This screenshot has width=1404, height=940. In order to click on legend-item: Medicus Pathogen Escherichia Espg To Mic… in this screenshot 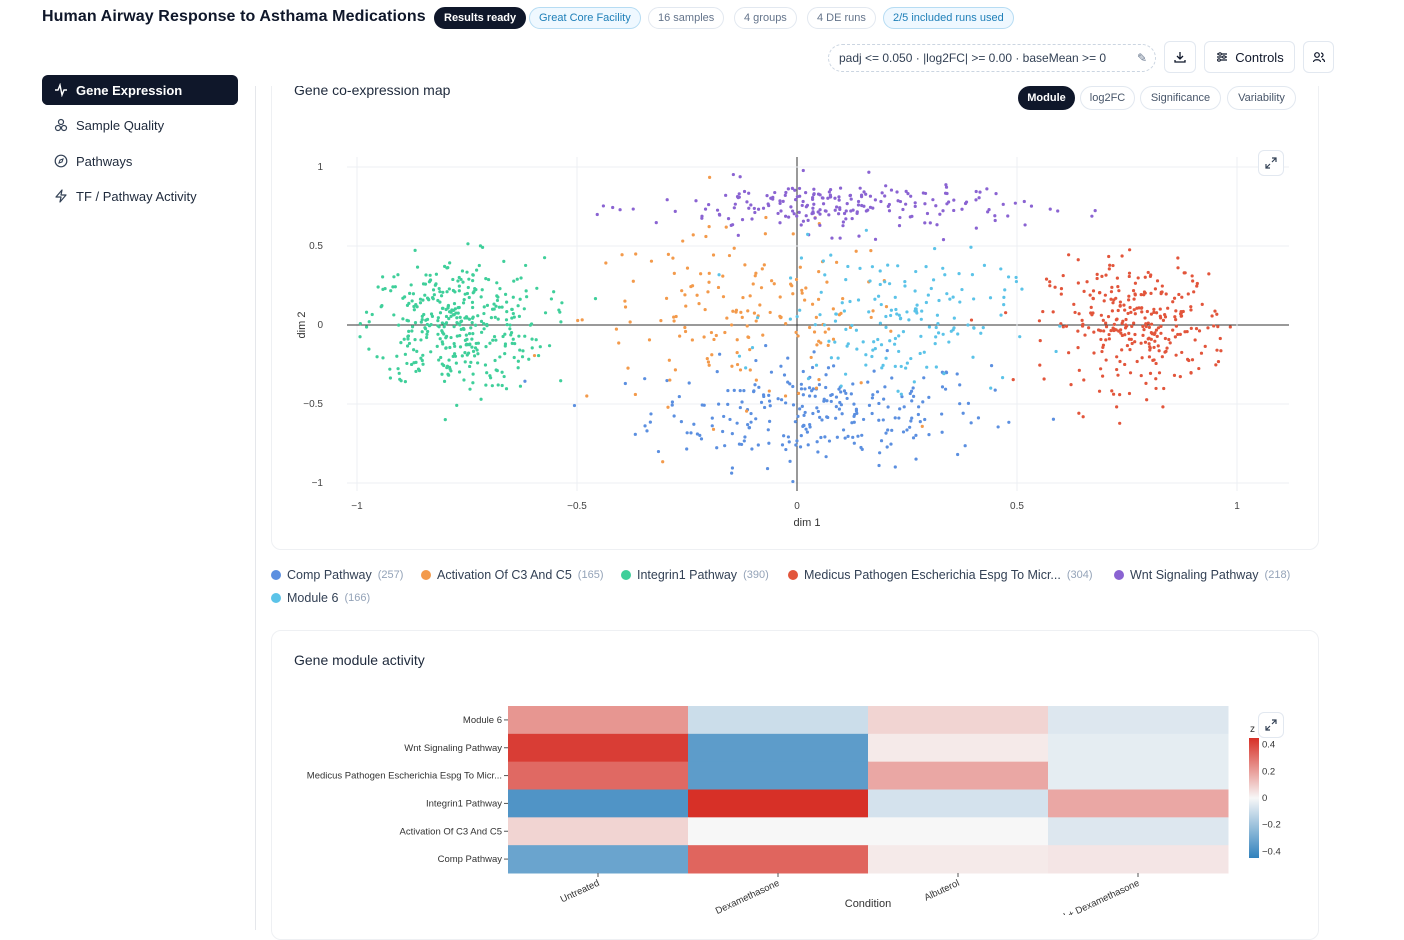, I will do `click(940, 575)`.